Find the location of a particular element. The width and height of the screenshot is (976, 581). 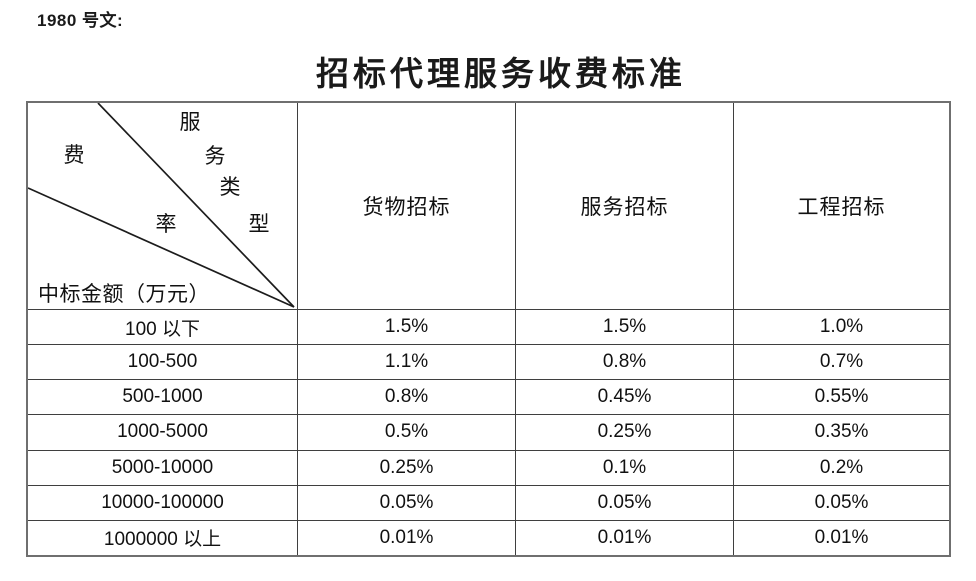

rate-goods: 0.8% is located at coordinates (406, 397).